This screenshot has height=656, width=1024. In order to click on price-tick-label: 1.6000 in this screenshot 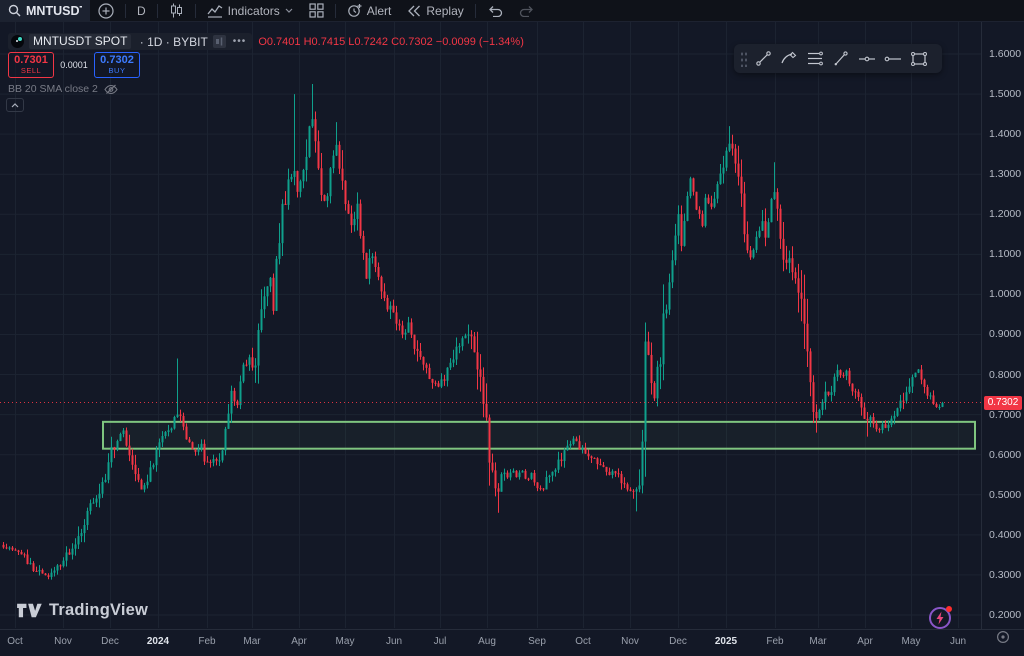, I will do `click(1005, 54)`.